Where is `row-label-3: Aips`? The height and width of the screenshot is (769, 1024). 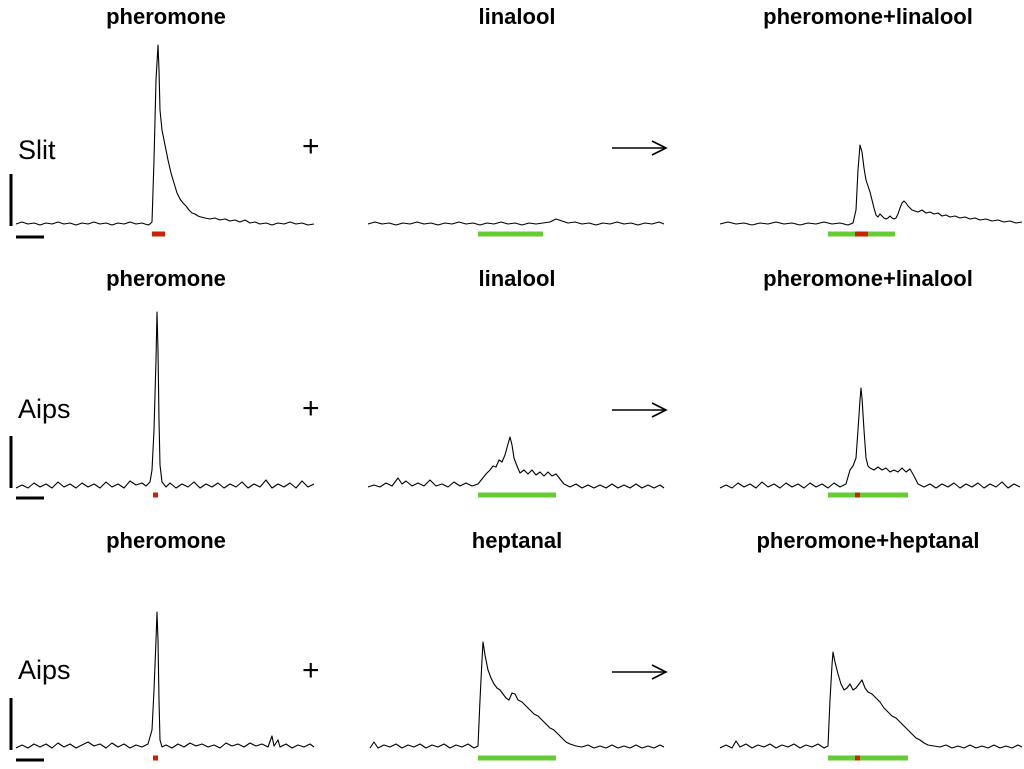 row-label-3: Aips is located at coordinates (44, 670).